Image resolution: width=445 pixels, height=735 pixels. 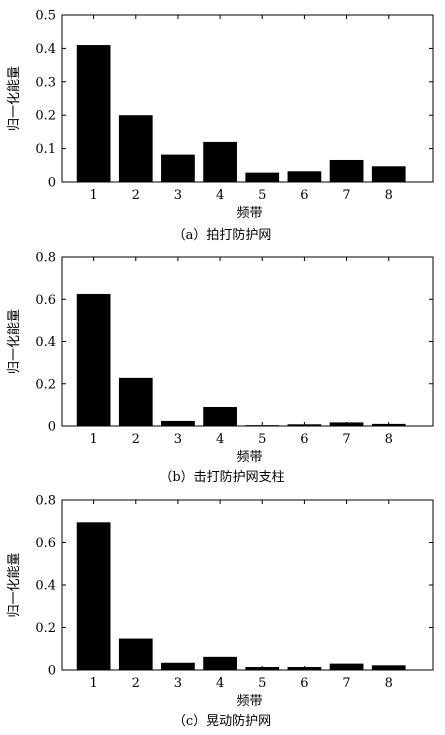 I want to click on y-tick-label: 0.1, so click(x=45, y=149).